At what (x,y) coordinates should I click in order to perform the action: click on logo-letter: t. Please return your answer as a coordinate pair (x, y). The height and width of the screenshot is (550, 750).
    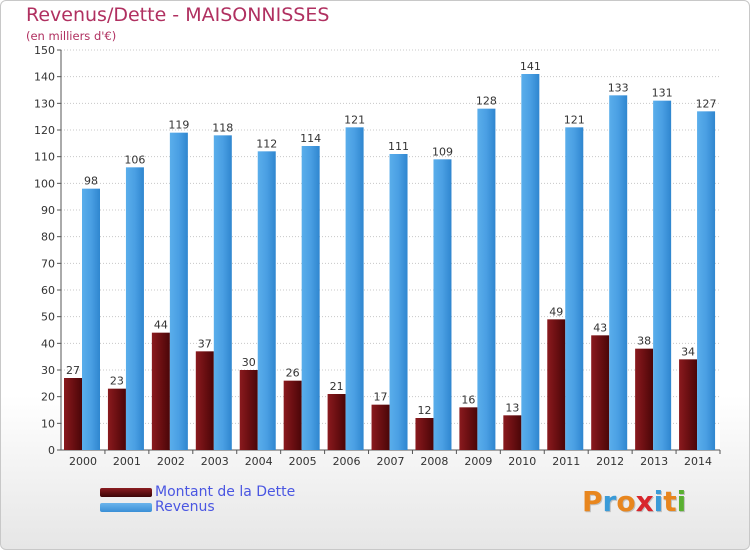
    Looking at the image, I should click on (670, 501).